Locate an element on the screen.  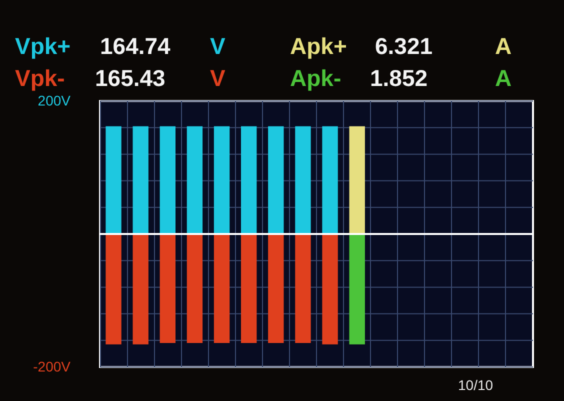
y-tick-label: -200V is located at coordinates (52, 366).